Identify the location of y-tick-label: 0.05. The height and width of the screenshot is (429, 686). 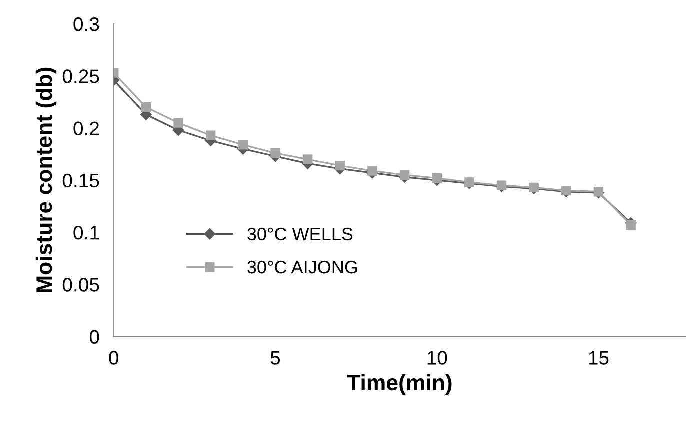
(81, 285).